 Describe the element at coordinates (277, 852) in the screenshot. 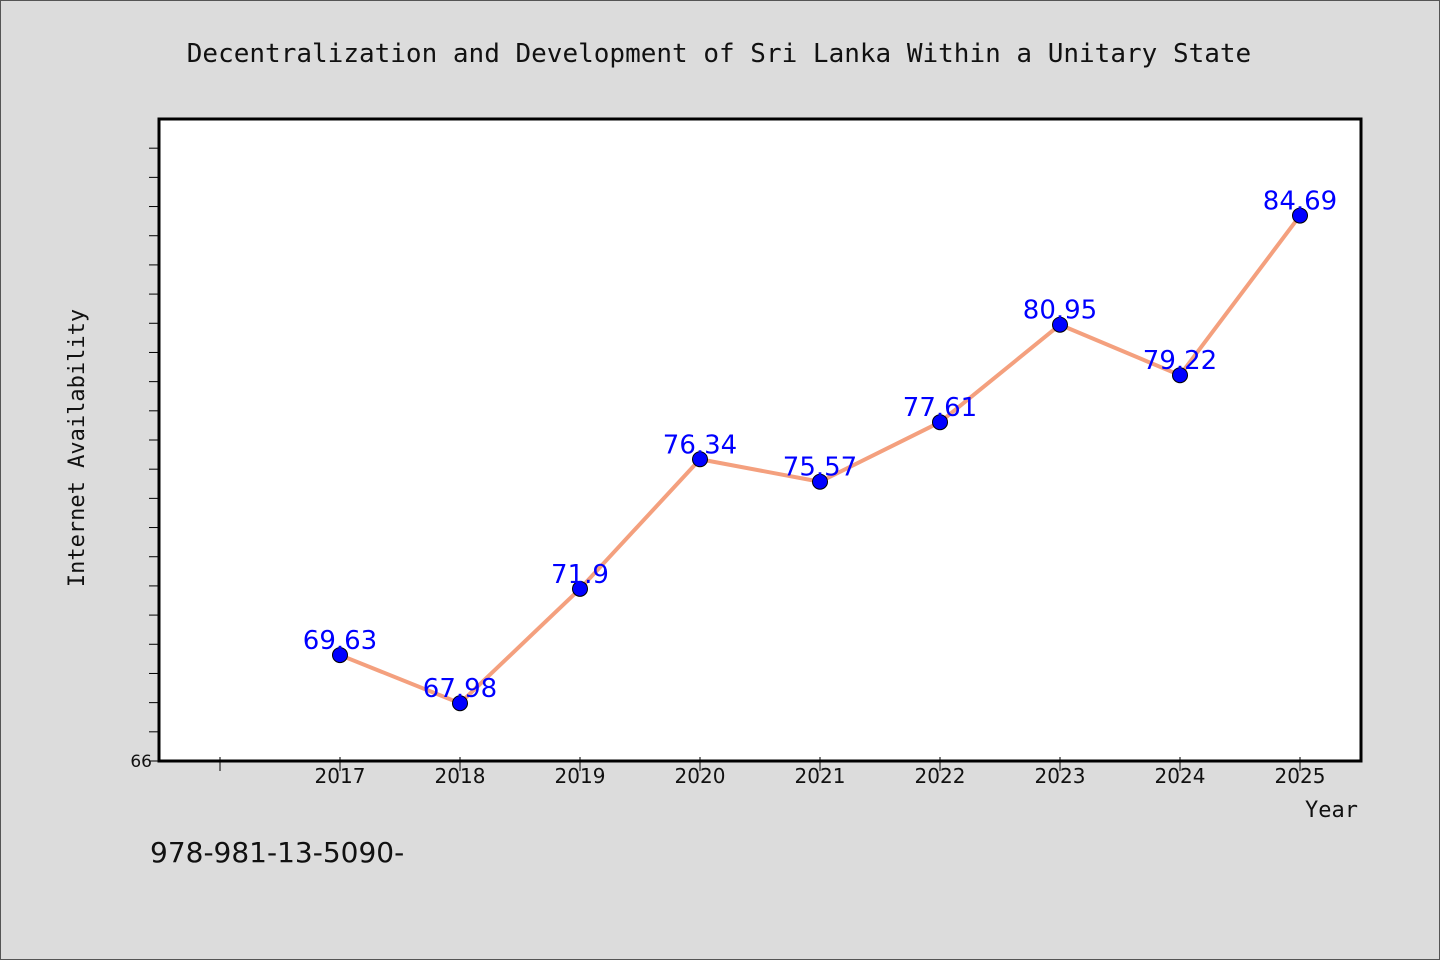

I see `footer-text: 978-981-13-5090-` at that location.